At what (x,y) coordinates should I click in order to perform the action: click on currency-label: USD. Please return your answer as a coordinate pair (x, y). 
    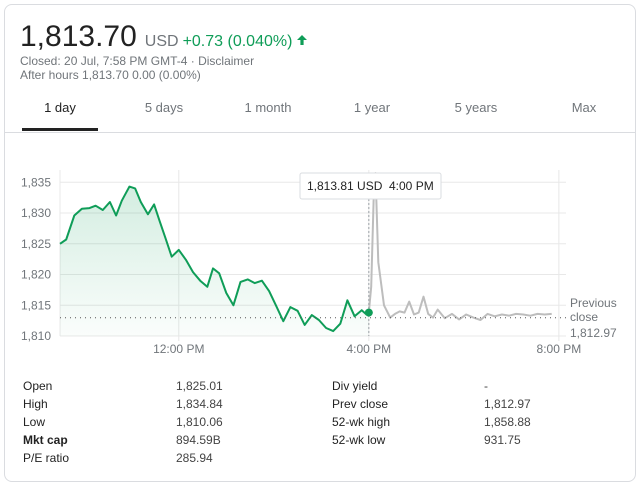
    Looking at the image, I should click on (161, 41).